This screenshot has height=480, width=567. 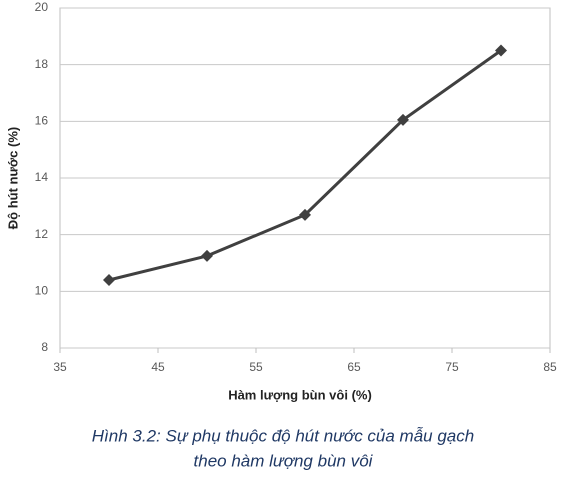 What do you see at coordinates (12, 178) in the screenshot?
I see `y-axis-title: Độ hút nước (%)` at bounding box center [12, 178].